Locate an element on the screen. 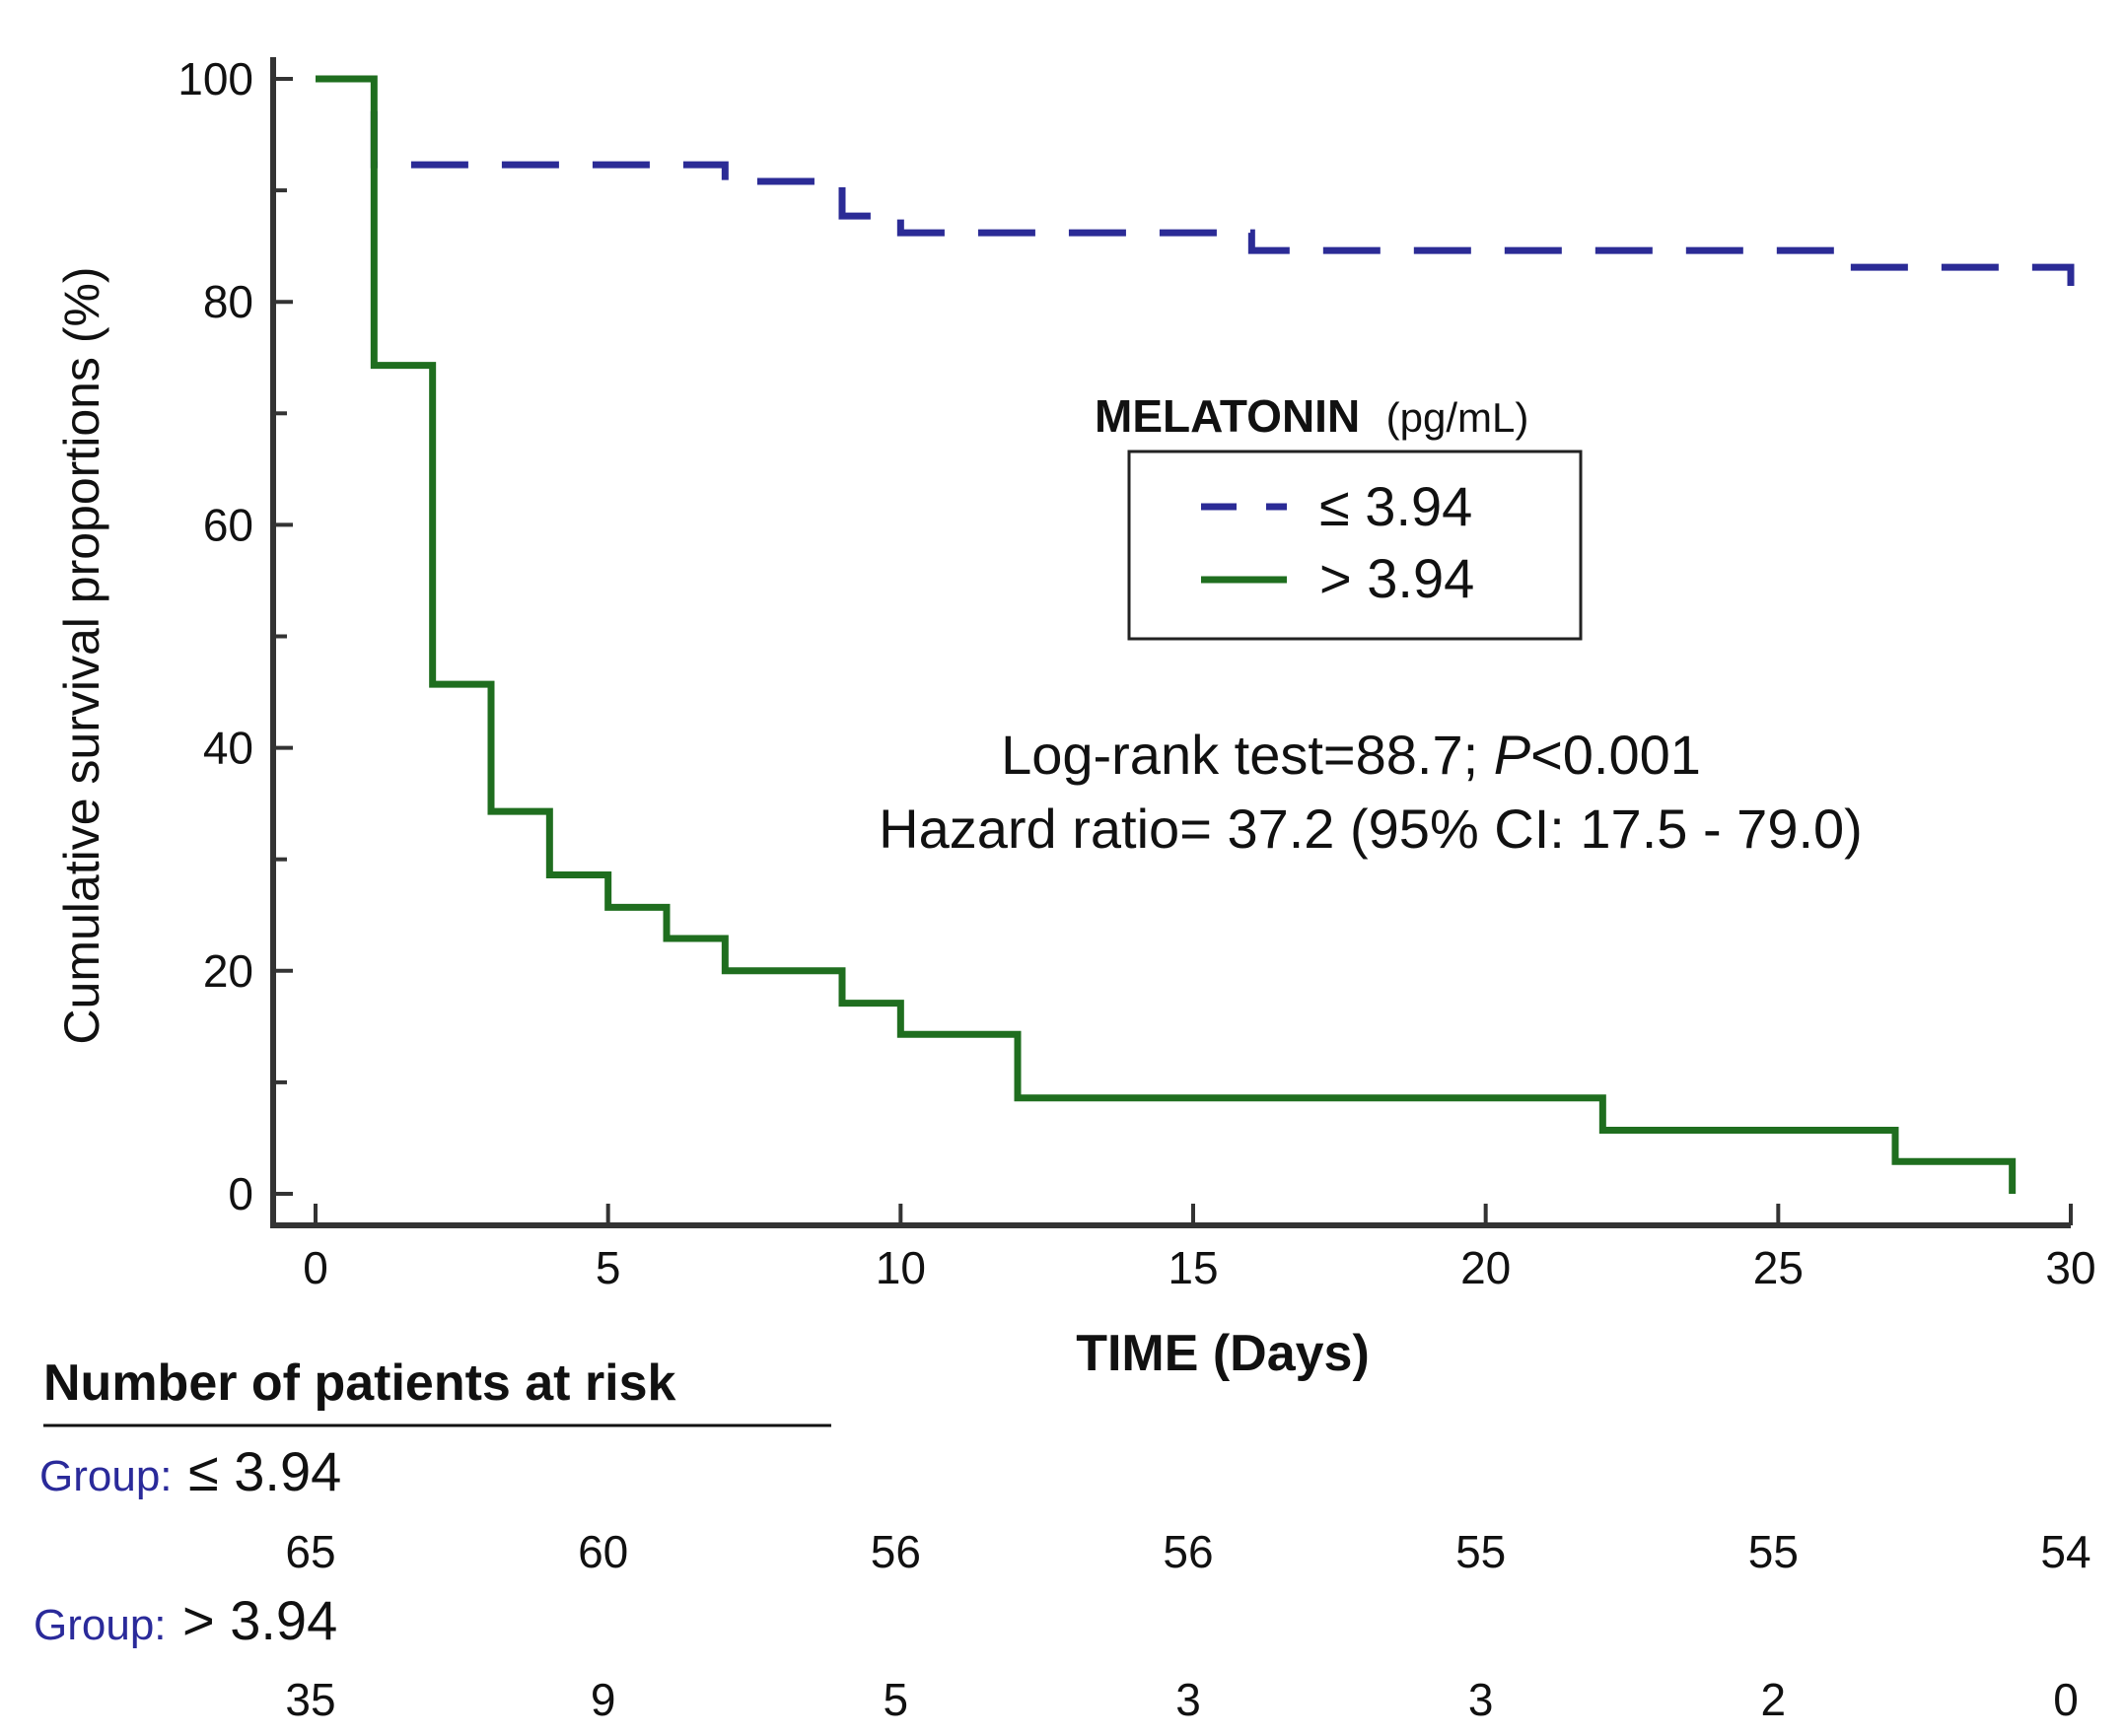  x-tick-label: 15 is located at coordinates (1193, 1267).